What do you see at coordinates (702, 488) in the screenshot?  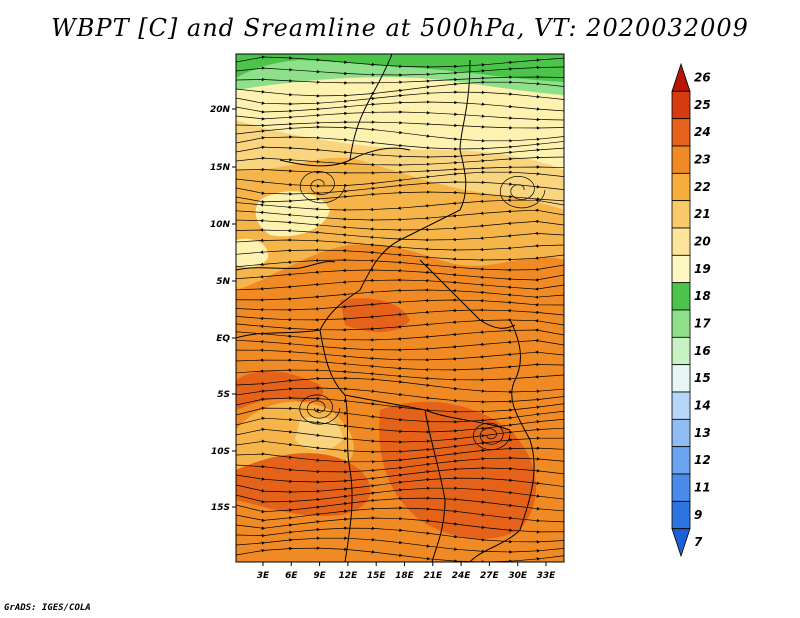 I see `colorbar-label: 11` at bounding box center [702, 488].